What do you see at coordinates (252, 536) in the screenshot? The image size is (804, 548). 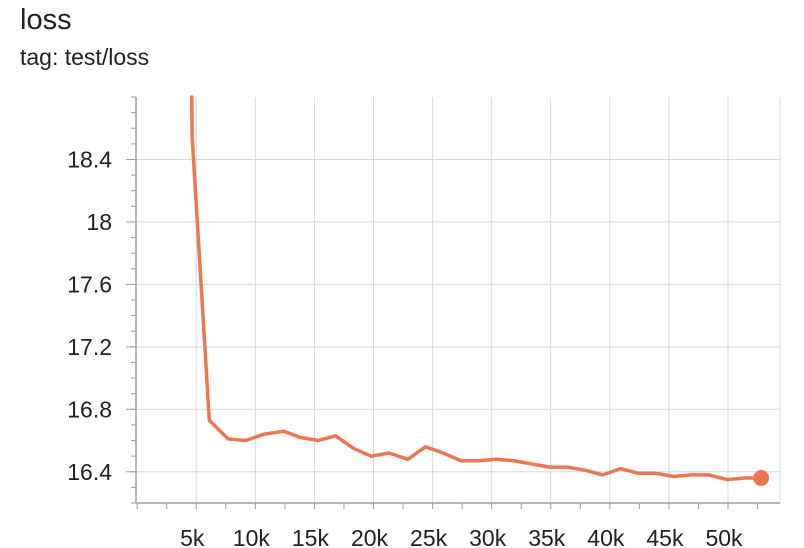 I see `x-tick-label: 10k` at bounding box center [252, 536].